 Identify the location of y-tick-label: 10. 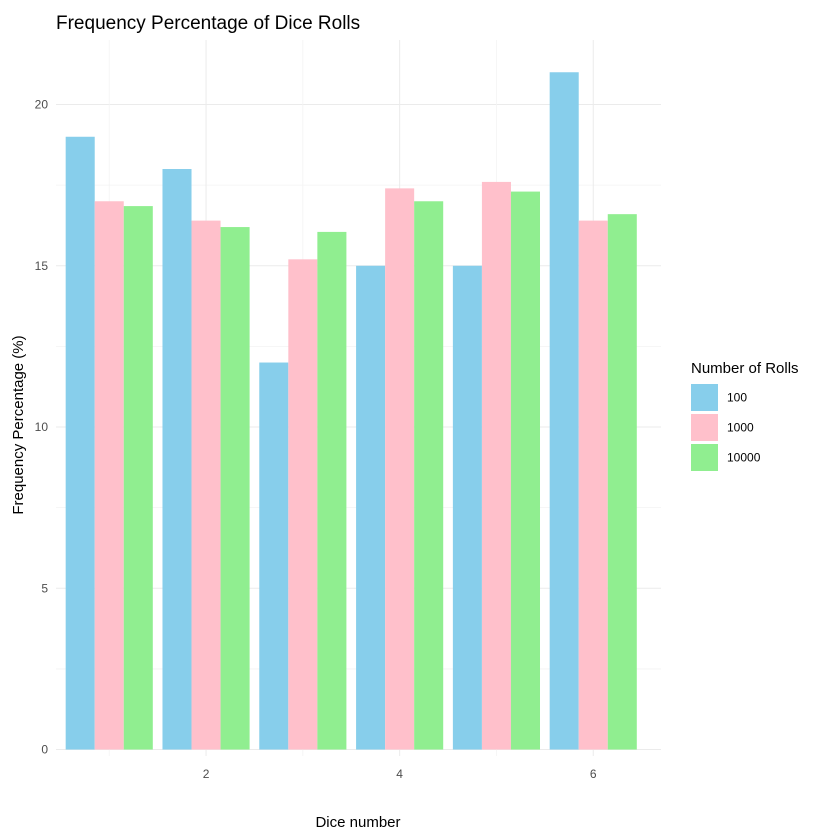
(42, 427).